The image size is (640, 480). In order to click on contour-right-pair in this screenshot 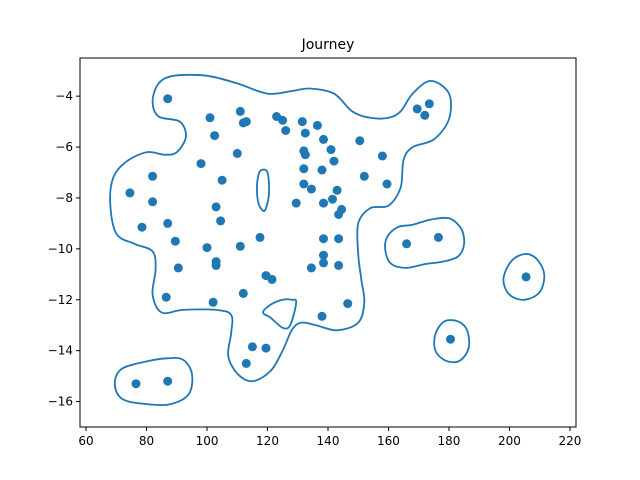, I will do `click(425, 242)`.